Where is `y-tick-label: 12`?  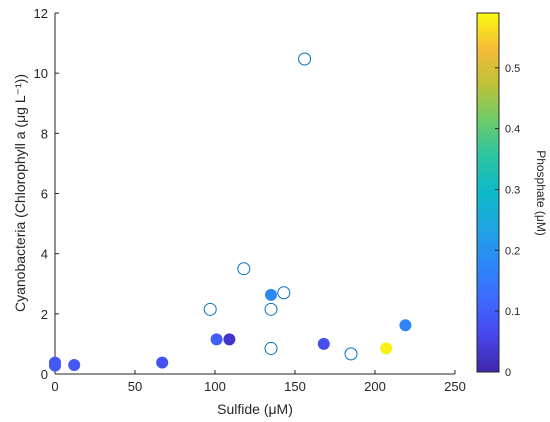 y-tick-label: 12 is located at coordinates (41, 13).